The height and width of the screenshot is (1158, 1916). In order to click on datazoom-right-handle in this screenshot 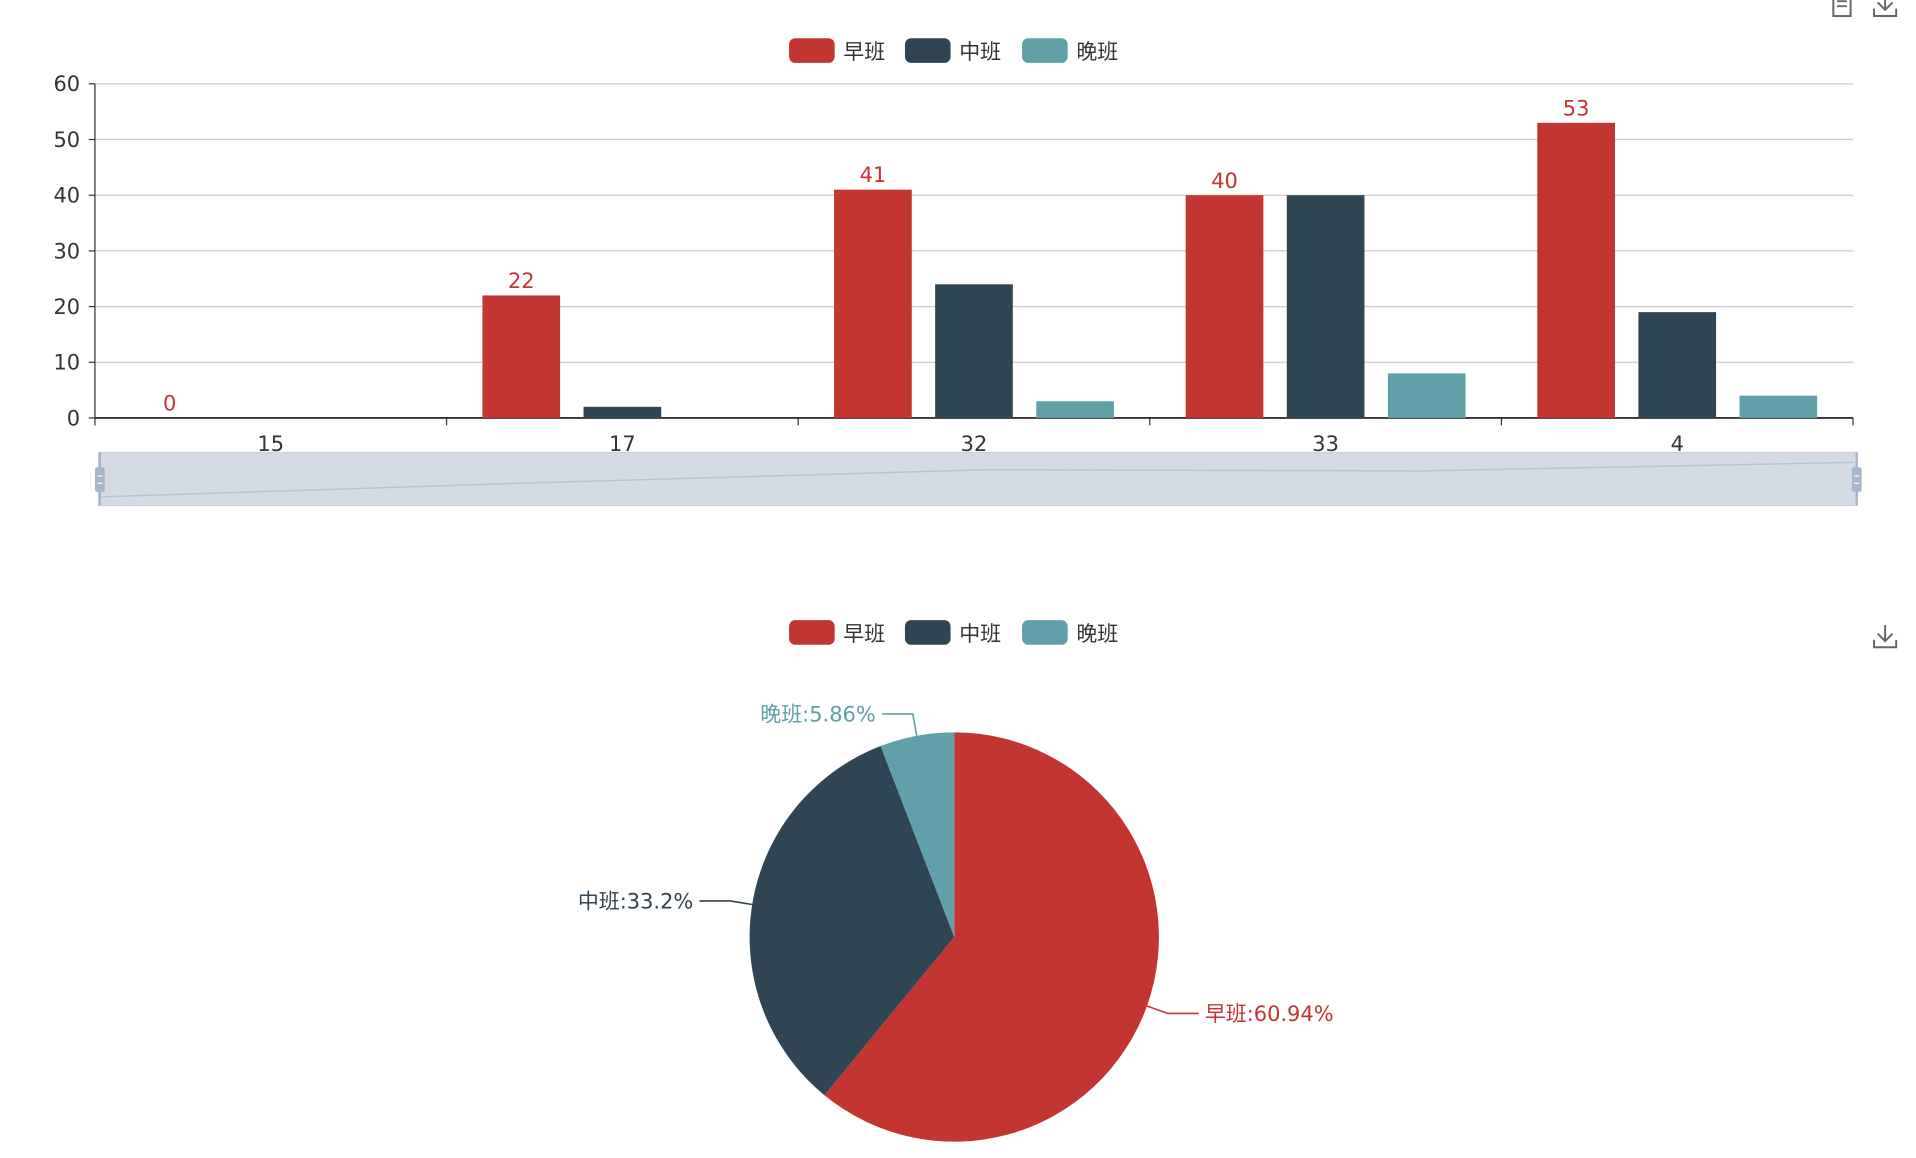, I will do `click(1856, 479)`.